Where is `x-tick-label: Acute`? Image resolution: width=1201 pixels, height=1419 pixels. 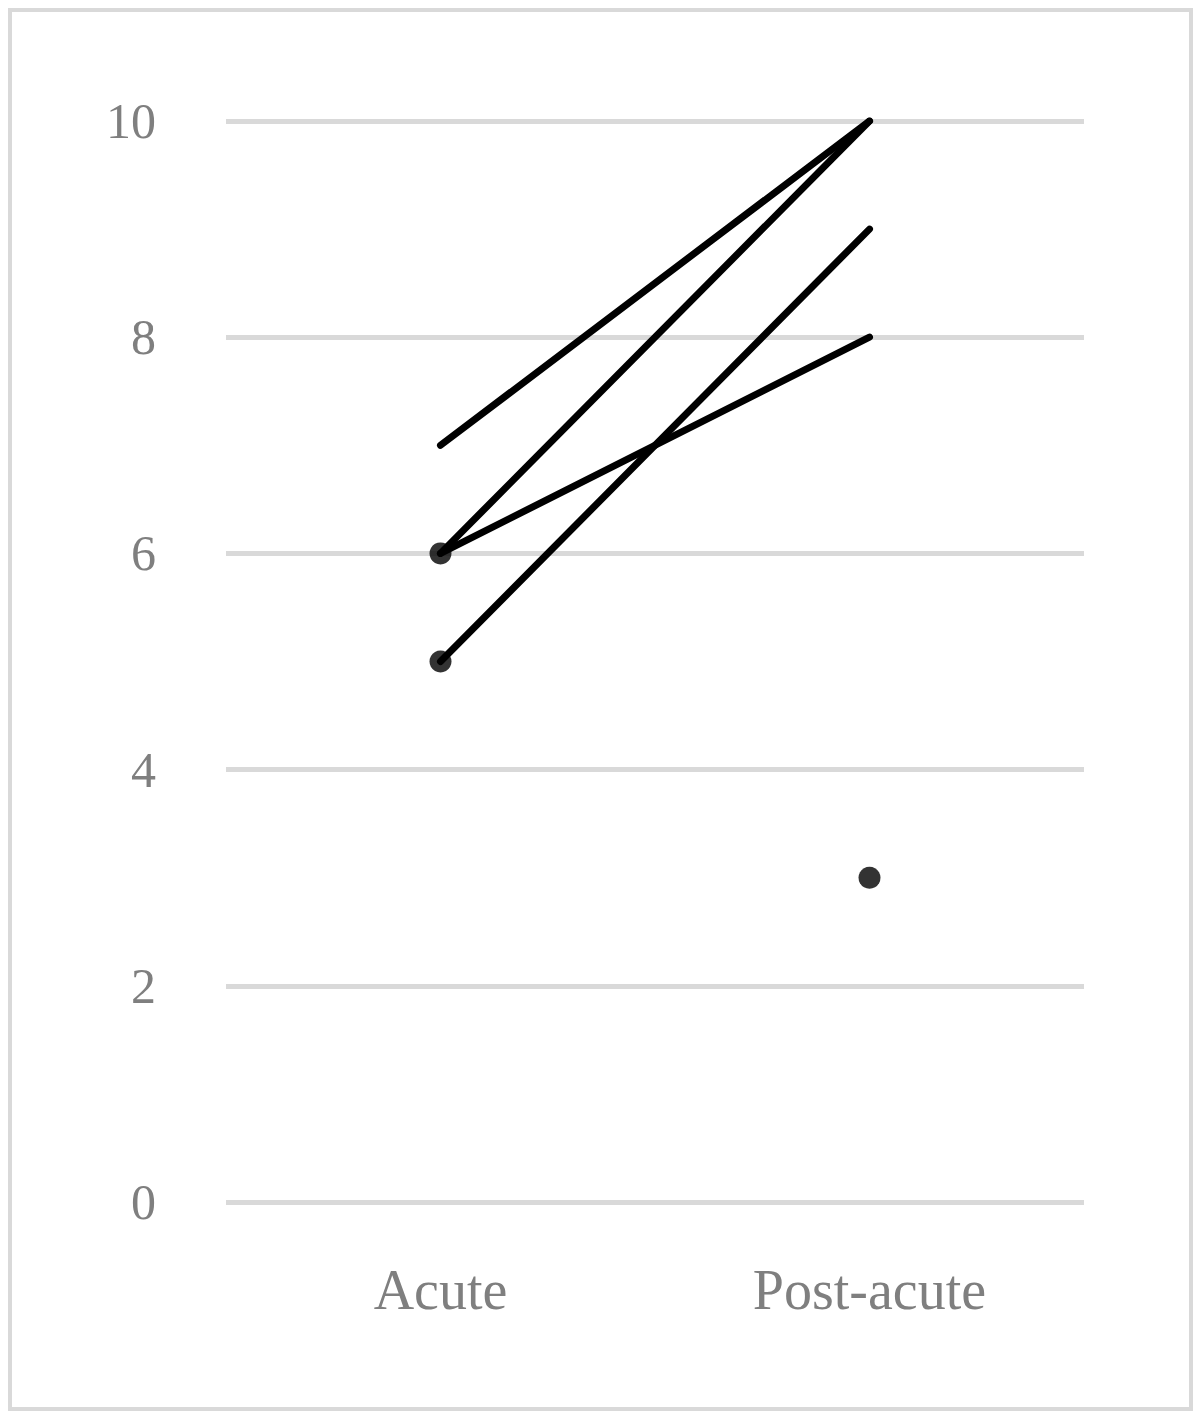 x-tick-label: Acute is located at coordinates (440, 1290).